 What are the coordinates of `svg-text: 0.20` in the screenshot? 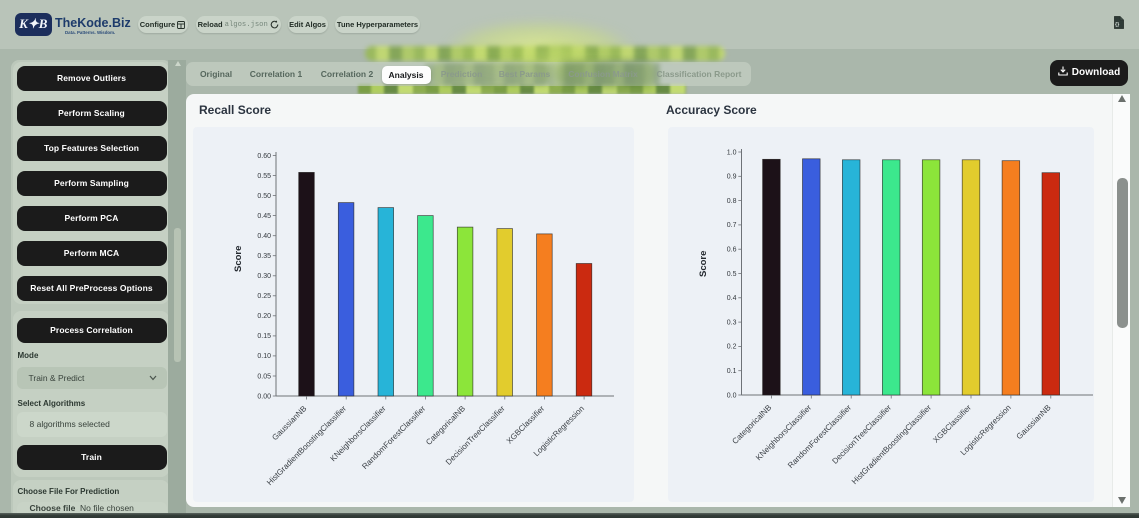 It's located at (264, 316).